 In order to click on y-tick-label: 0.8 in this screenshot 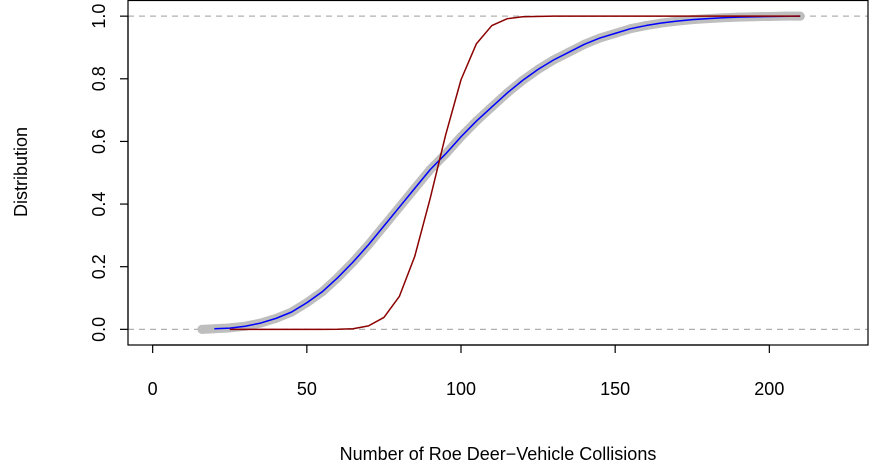, I will do `click(99, 78)`.